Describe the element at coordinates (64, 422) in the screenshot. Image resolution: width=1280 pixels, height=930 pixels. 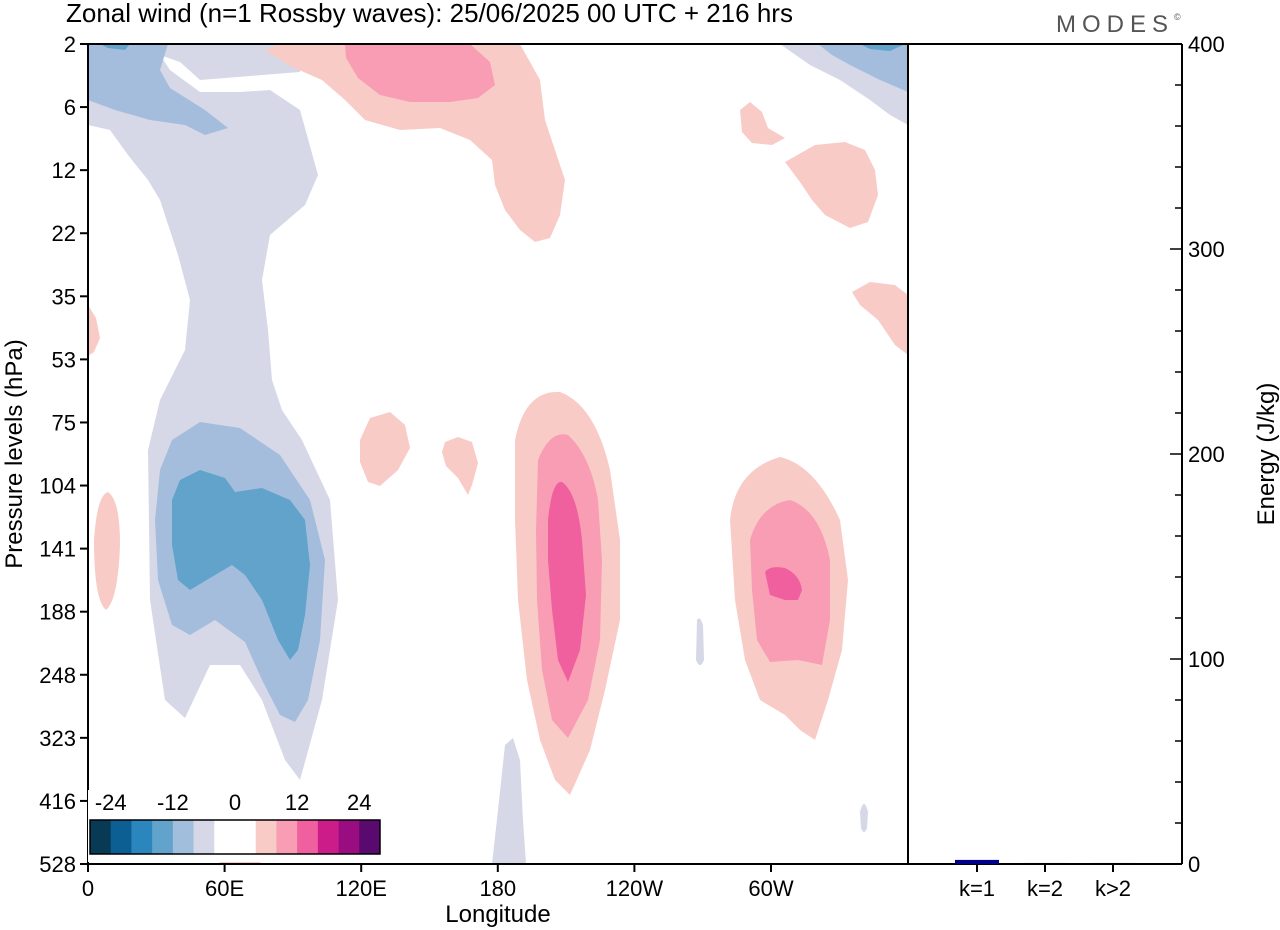
I see `y-tick-label: 75` at that location.